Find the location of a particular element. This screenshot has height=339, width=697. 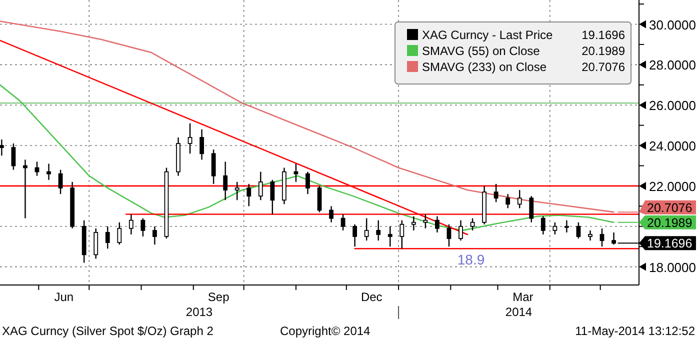

y-tick-label: 24.0000 is located at coordinates (672, 146).